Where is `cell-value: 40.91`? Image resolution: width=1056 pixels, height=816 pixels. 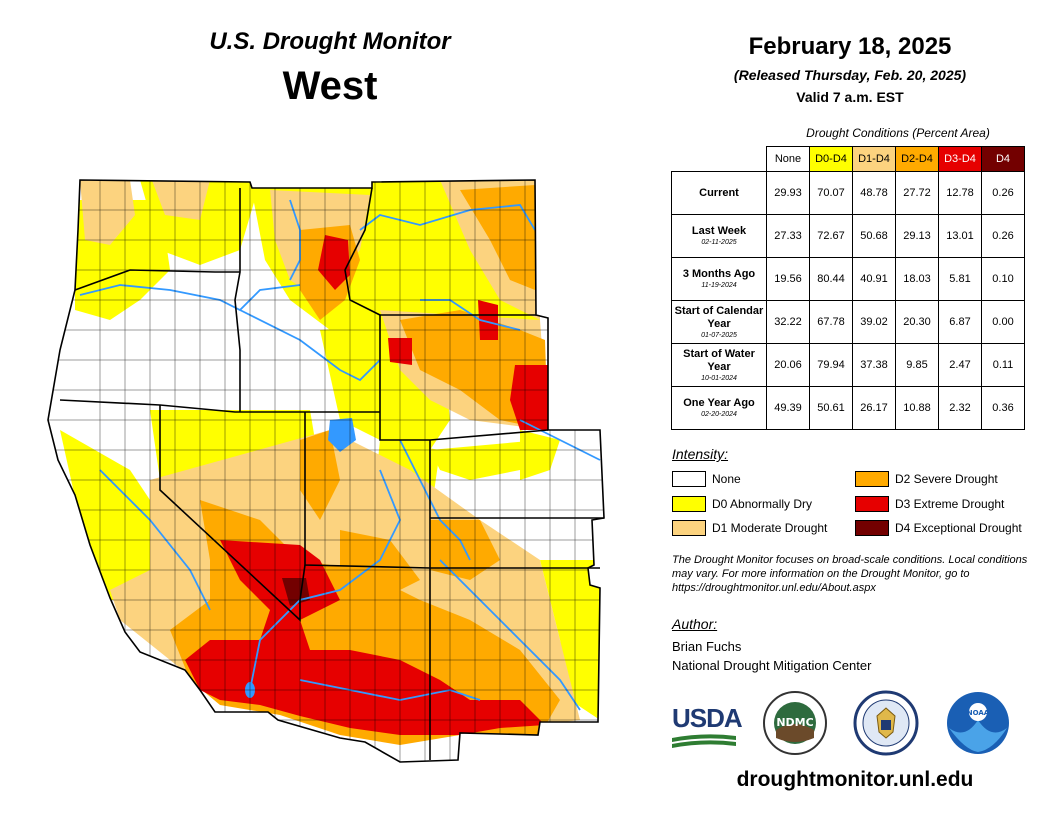 cell-value: 40.91 is located at coordinates (874, 279).